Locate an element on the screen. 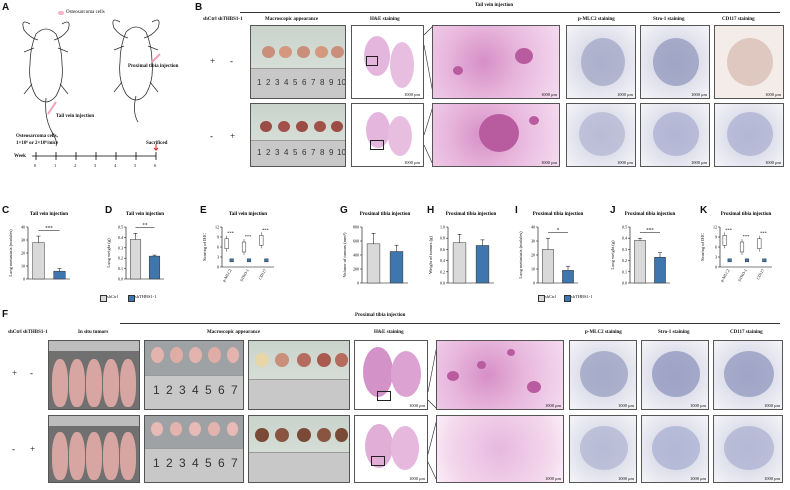 The height and width of the screenshot is (490, 790). y-axis-label: Volume of tumors (mm³) is located at coordinates (344, 254).